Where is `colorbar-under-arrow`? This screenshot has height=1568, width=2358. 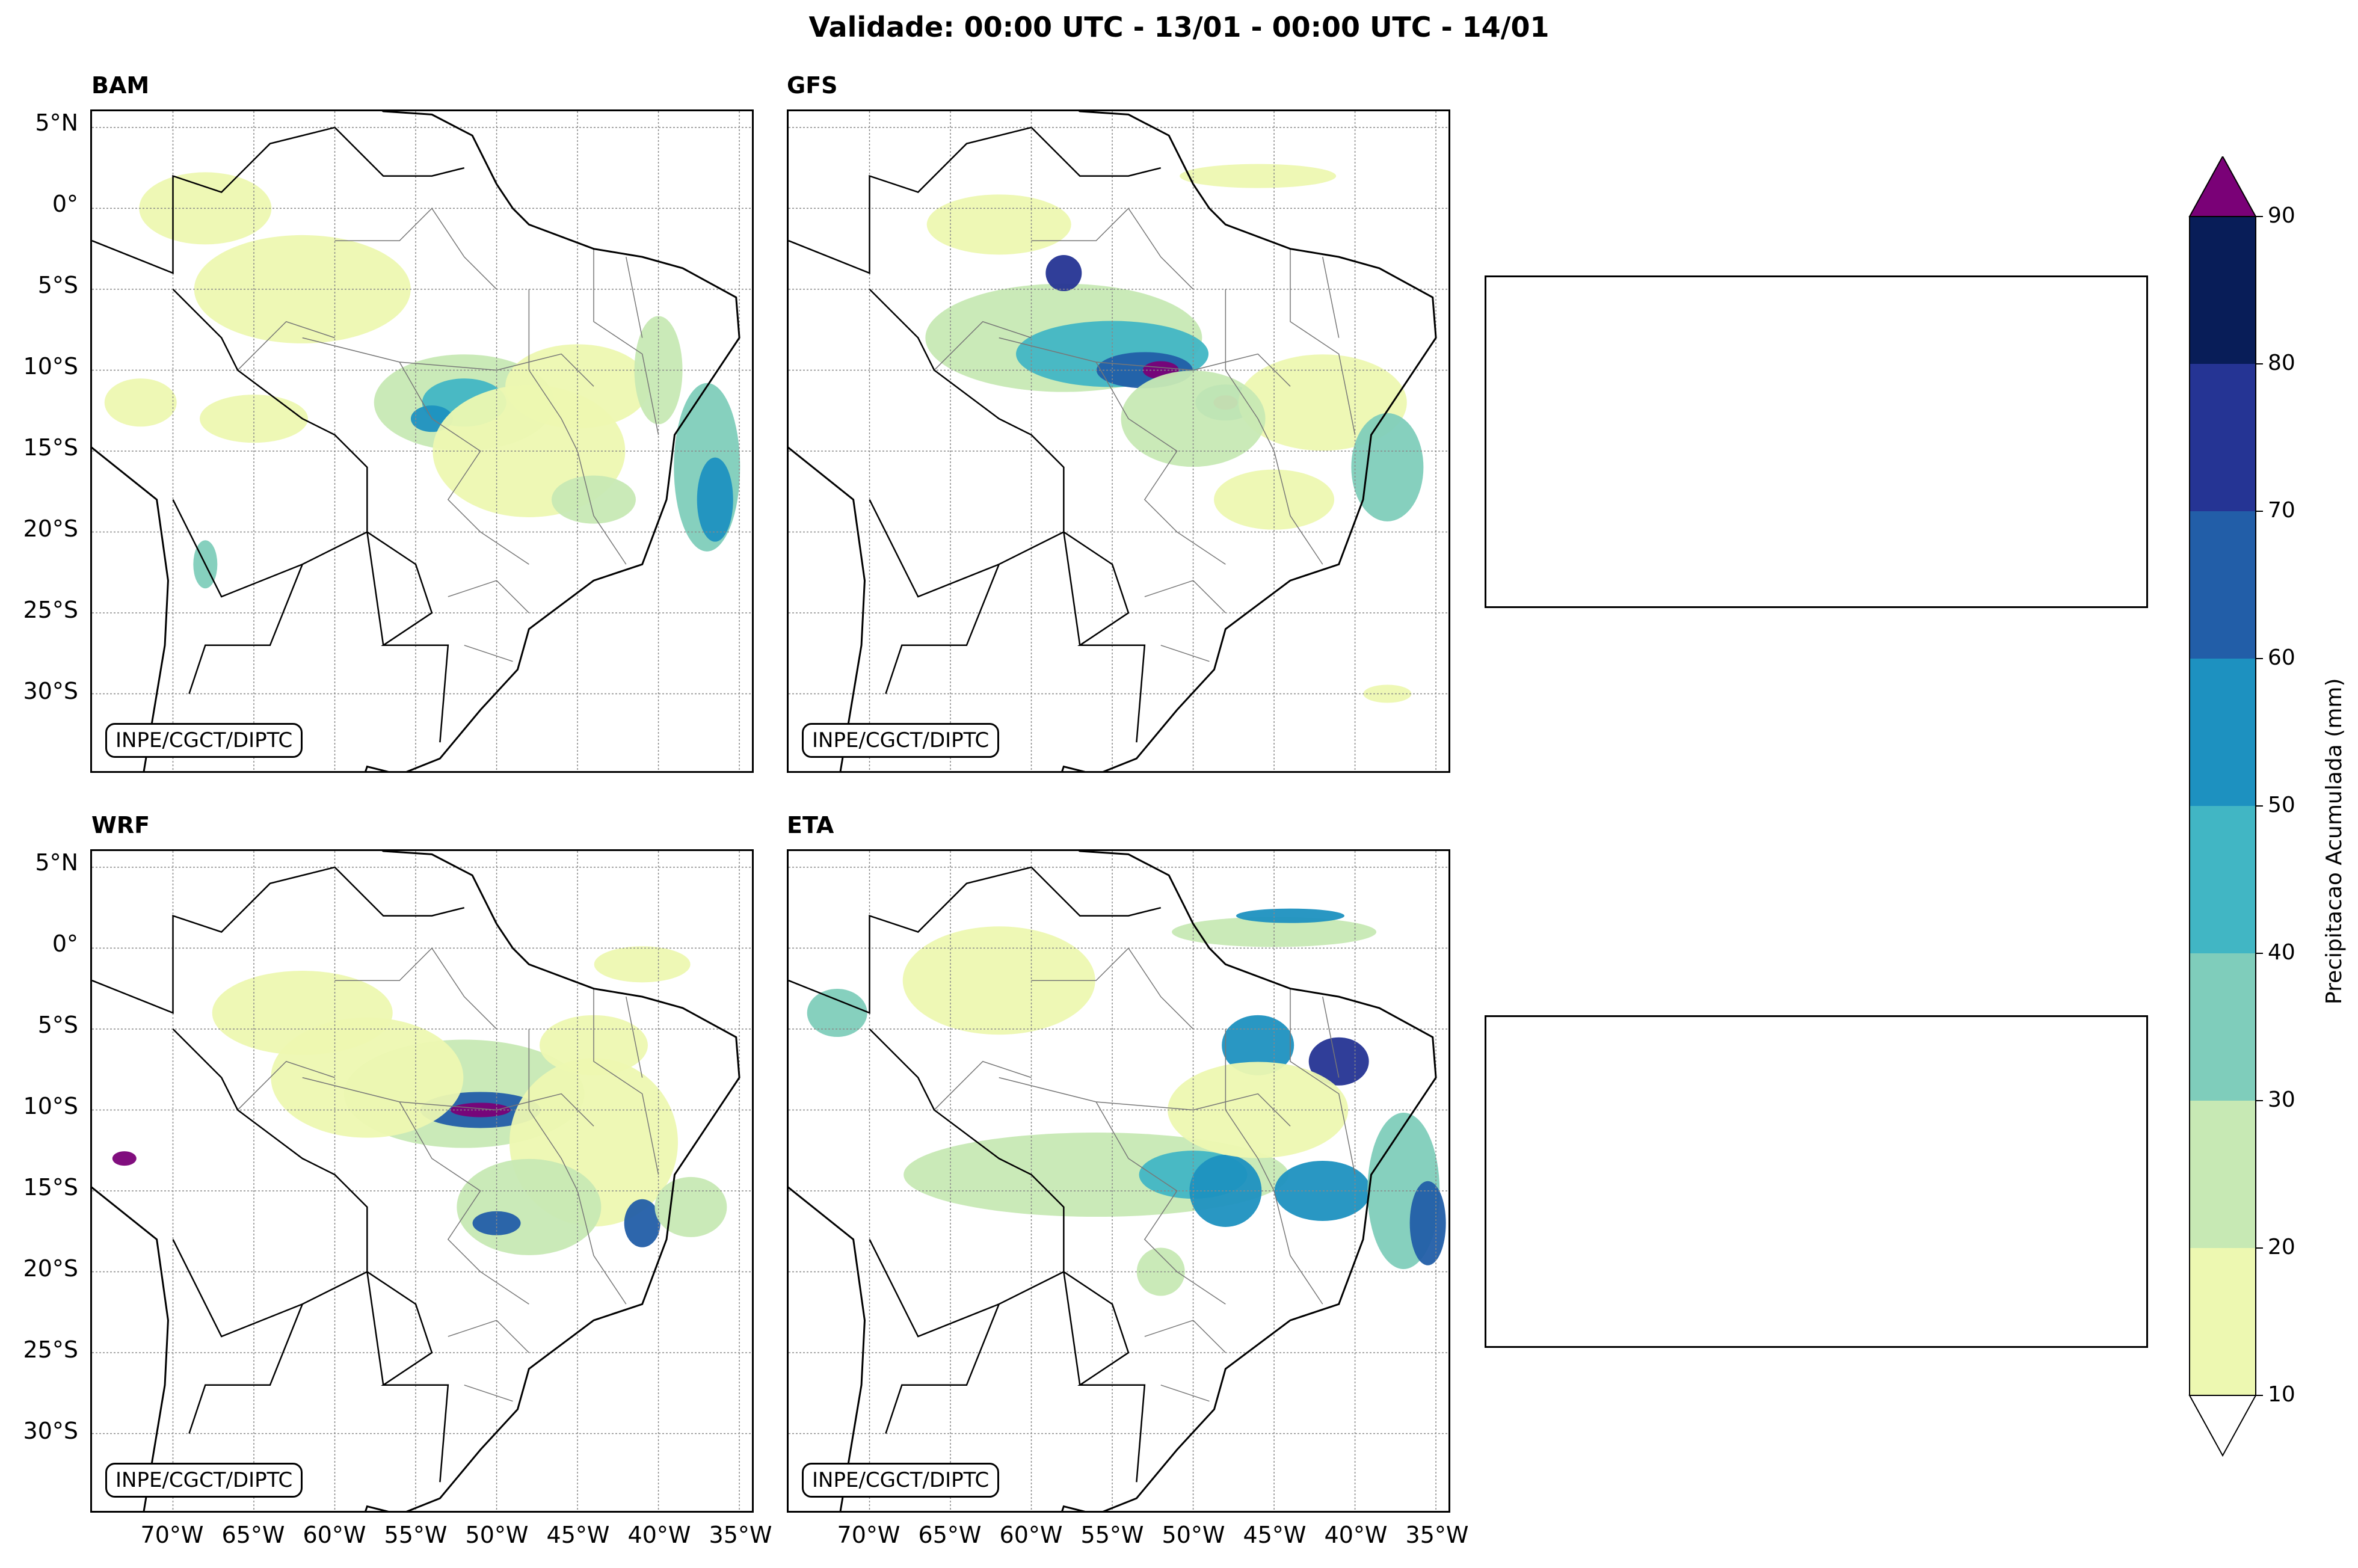
colorbar-under-arrow is located at coordinates (2222, 1426).